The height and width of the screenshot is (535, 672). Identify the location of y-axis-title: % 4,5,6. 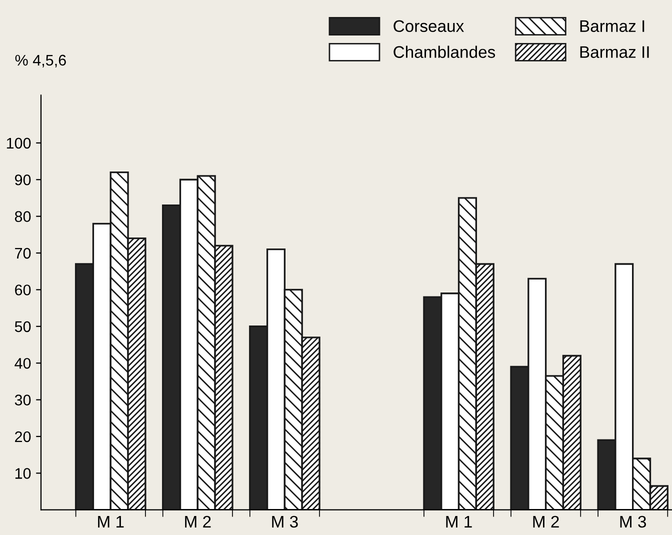
(40, 61).